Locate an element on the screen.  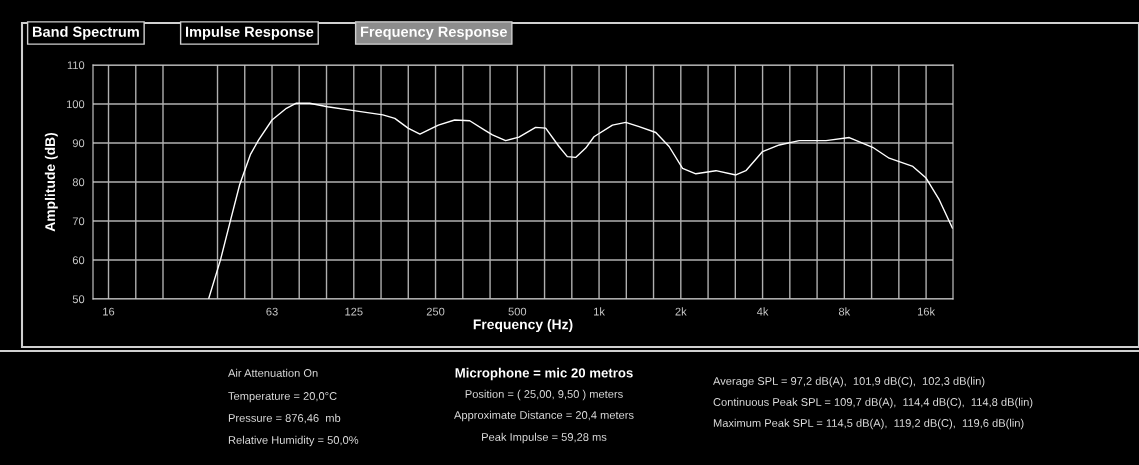
y-tick-label: 90 is located at coordinates (78, 143).